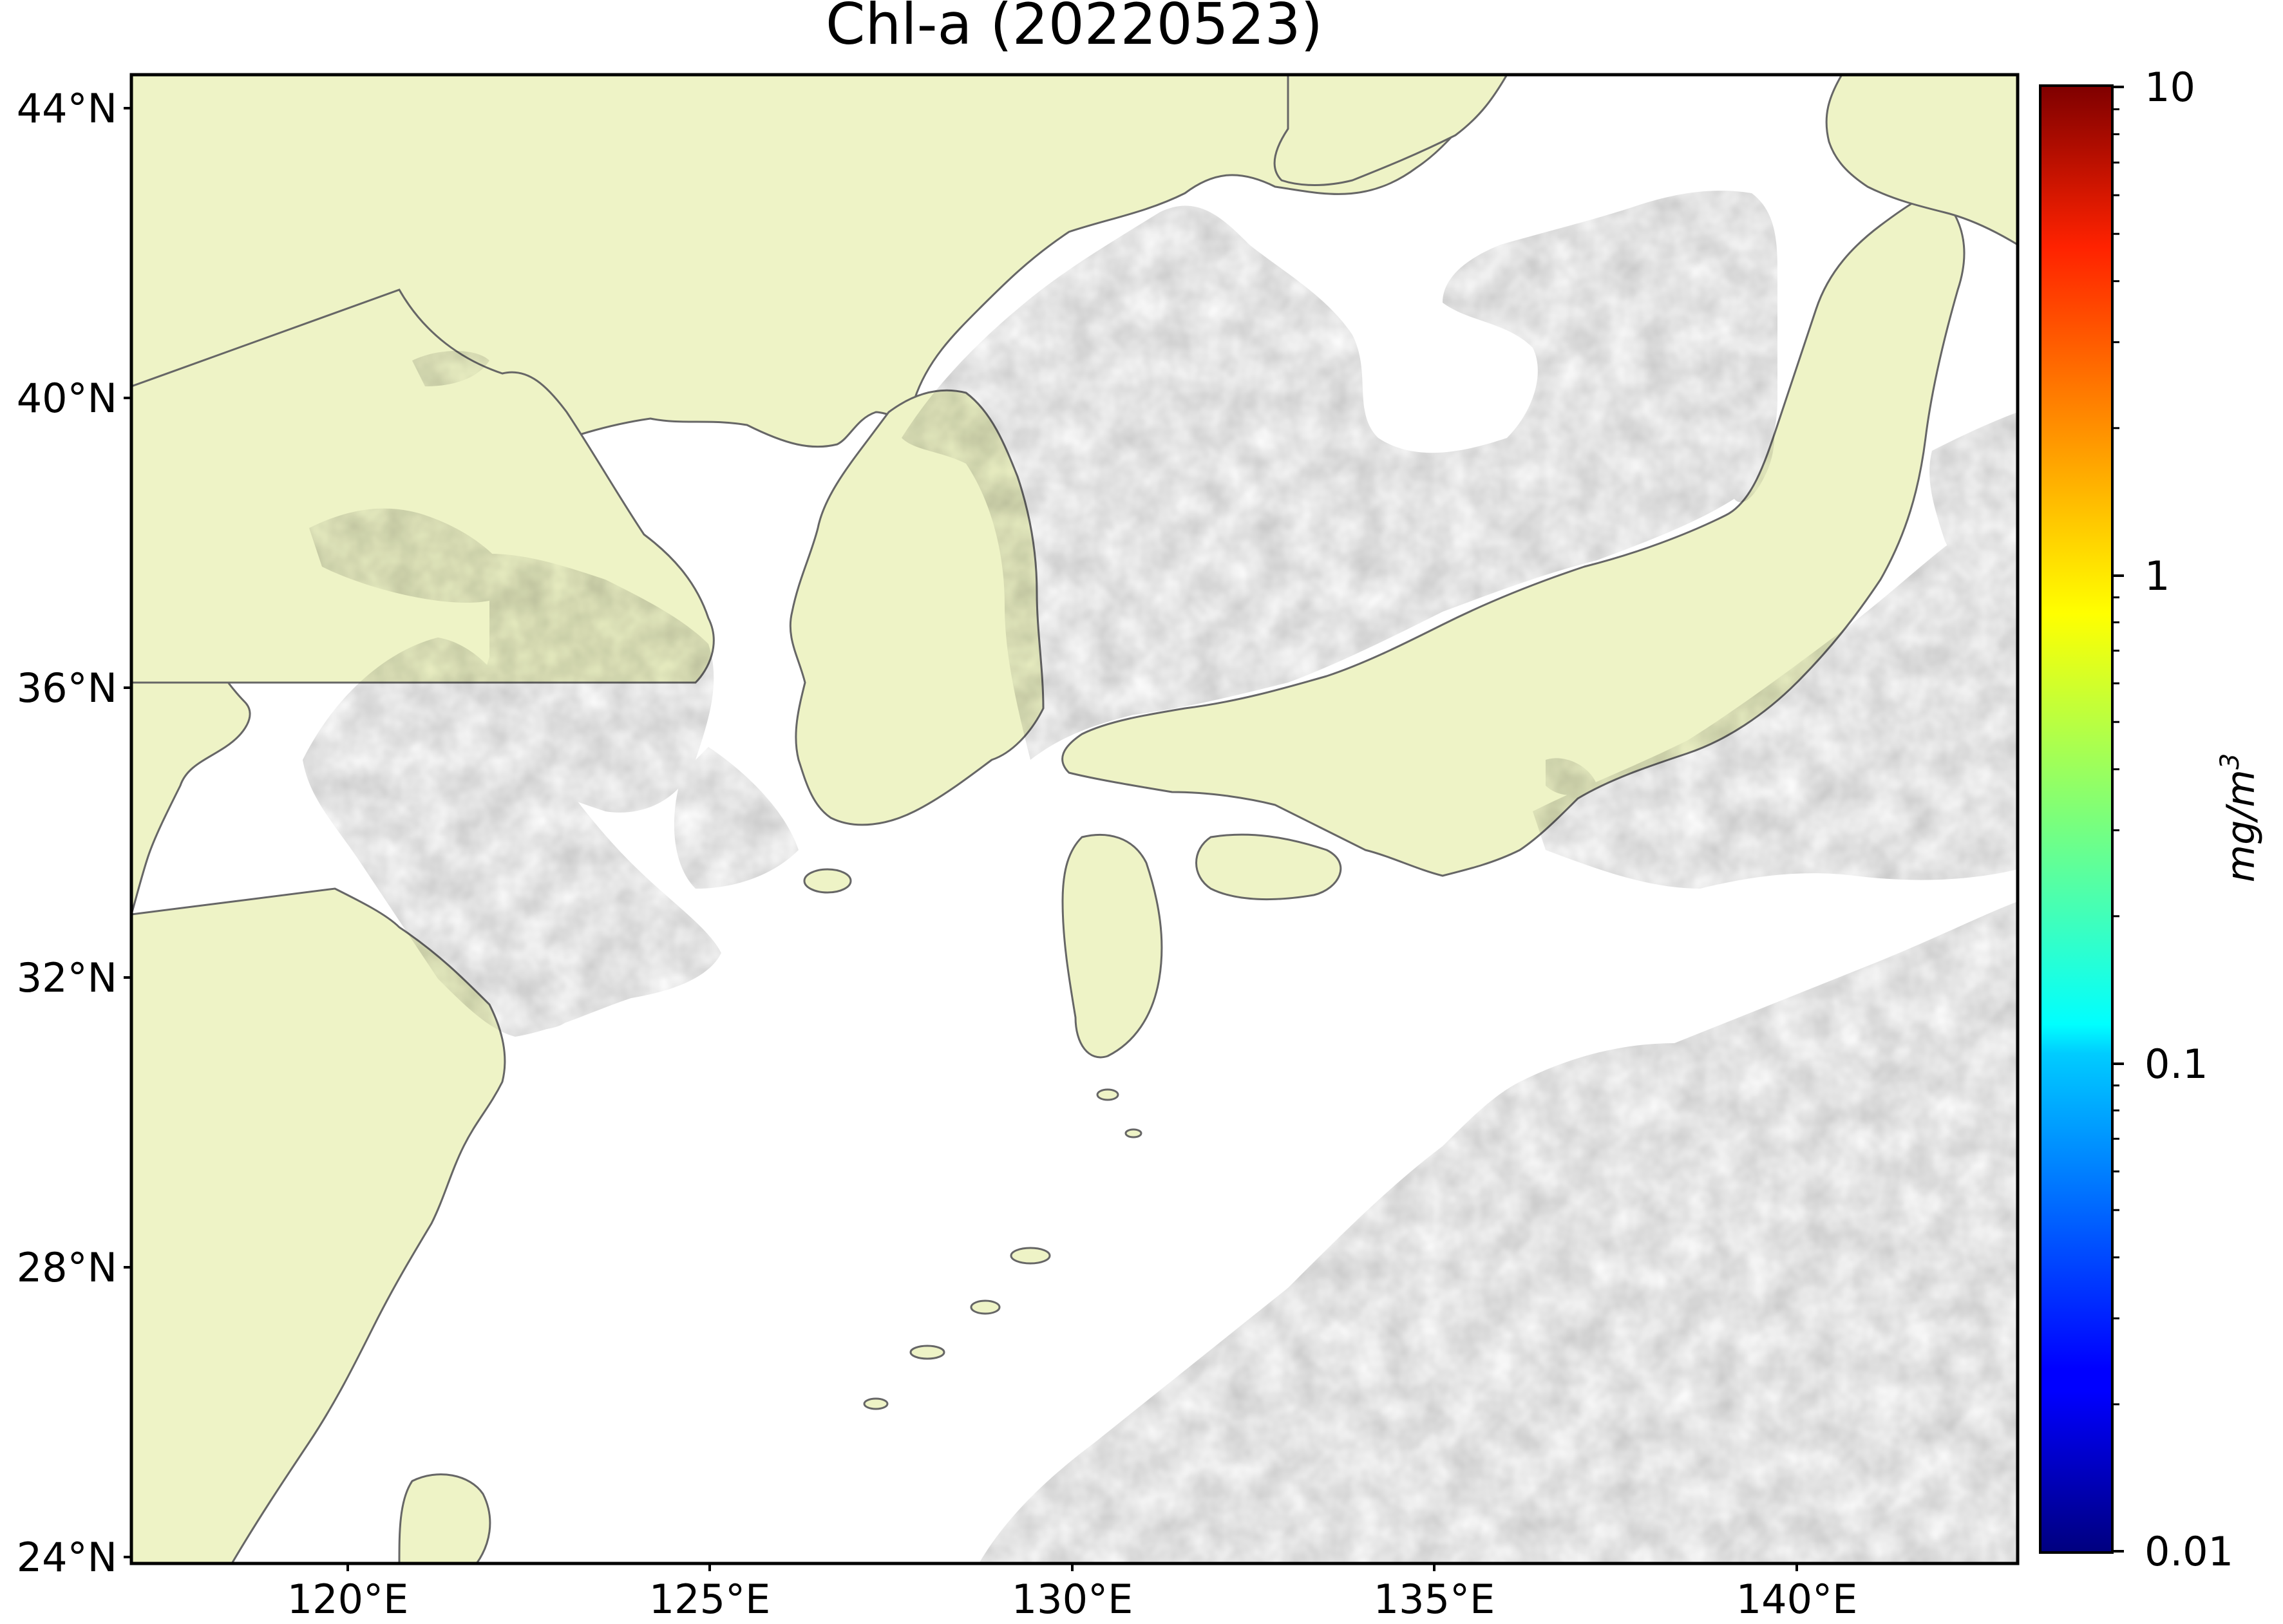 The width and height of the screenshot is (2283, 1624). What do you see at coordinates (67, 399) in the screenshot?
I see `lat-tick-label: 40°N` at bounding box center [67, 399].